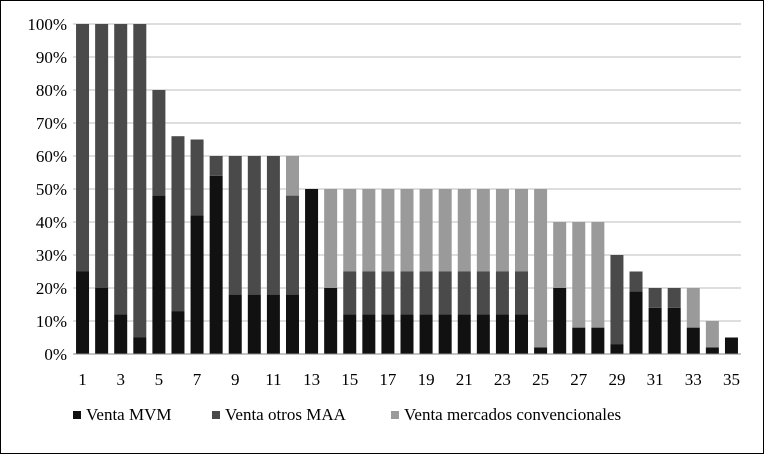 The width and height of the screenshot is (764, 454). What do you see at coordinates (579, 379) in the screenshot?
I see `x-tick-label: 27` at bounding box center [579, 379].